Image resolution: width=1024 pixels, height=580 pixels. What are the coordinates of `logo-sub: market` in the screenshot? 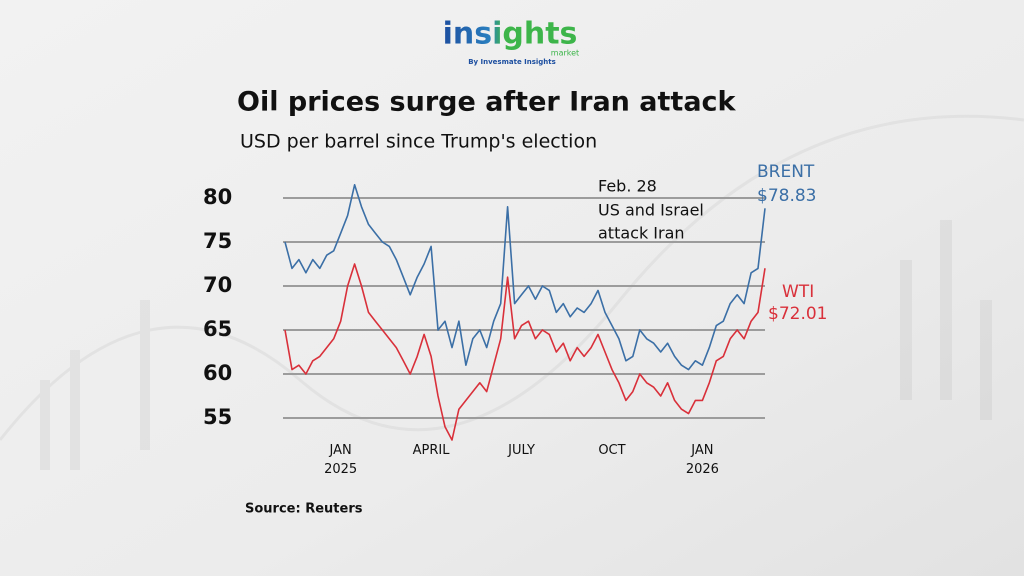 It's located at (565, 53).